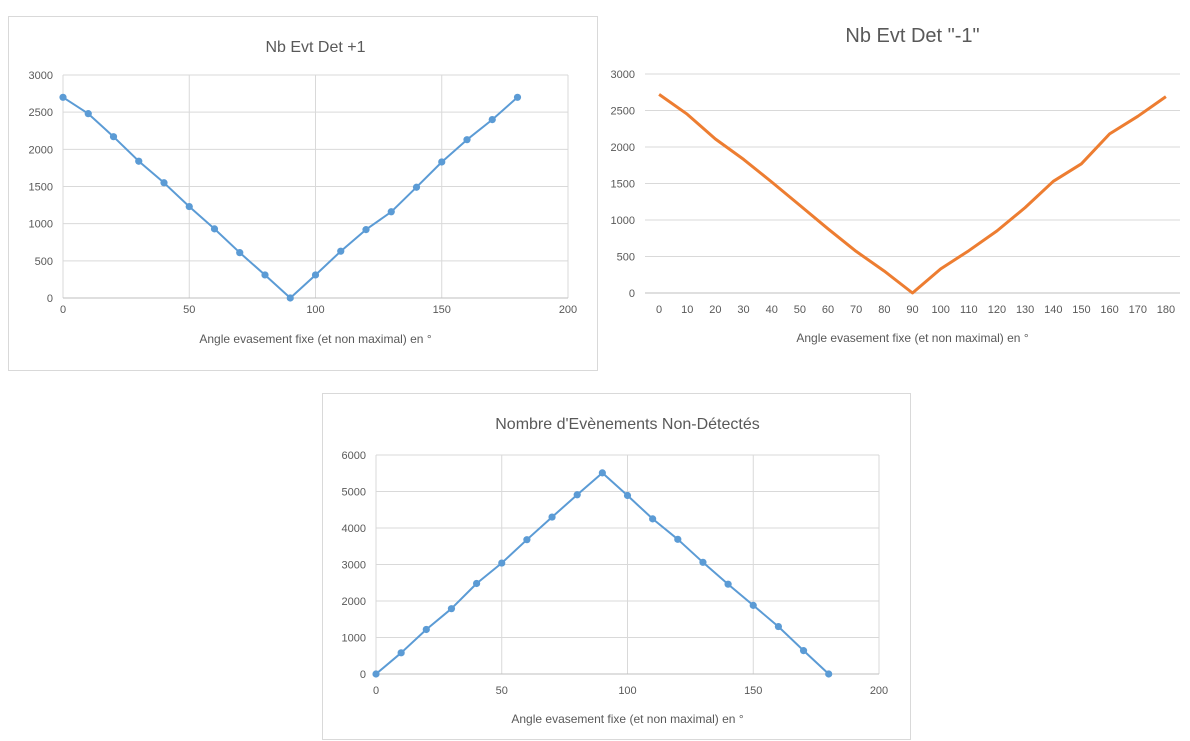 The width and height of the screenshot is (1190, 741). Describe the element at coordinates (687, 310) in the screenshot. I see `x-tick-label: 10` at that location.